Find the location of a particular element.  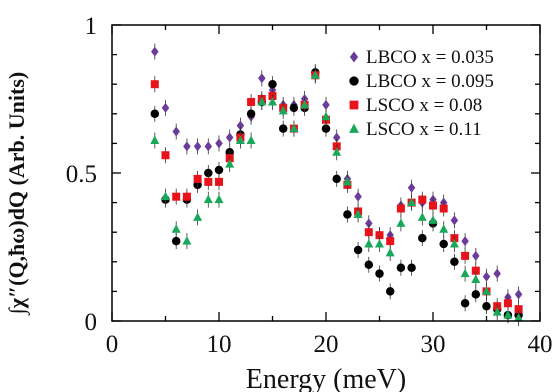

x-tick-label: 20 is located at coordinates (326, 344).